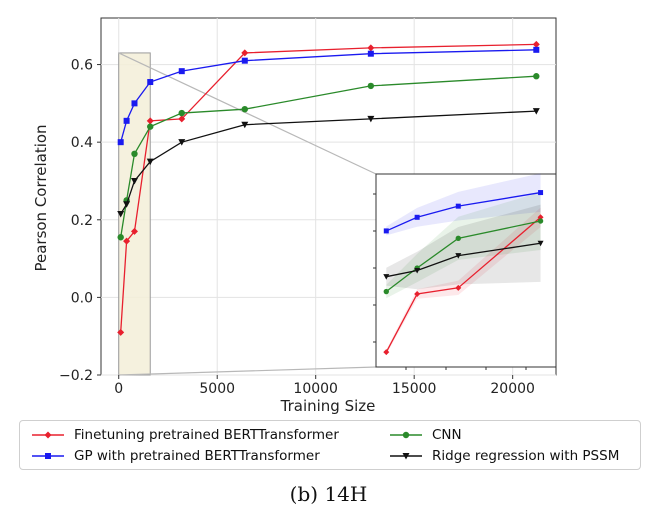 The height and width of the screenshot is (523, 657). Describe the element at coordinates (82, 143) in the screenshot. I see `y-tick-label: 0.4` at that location.